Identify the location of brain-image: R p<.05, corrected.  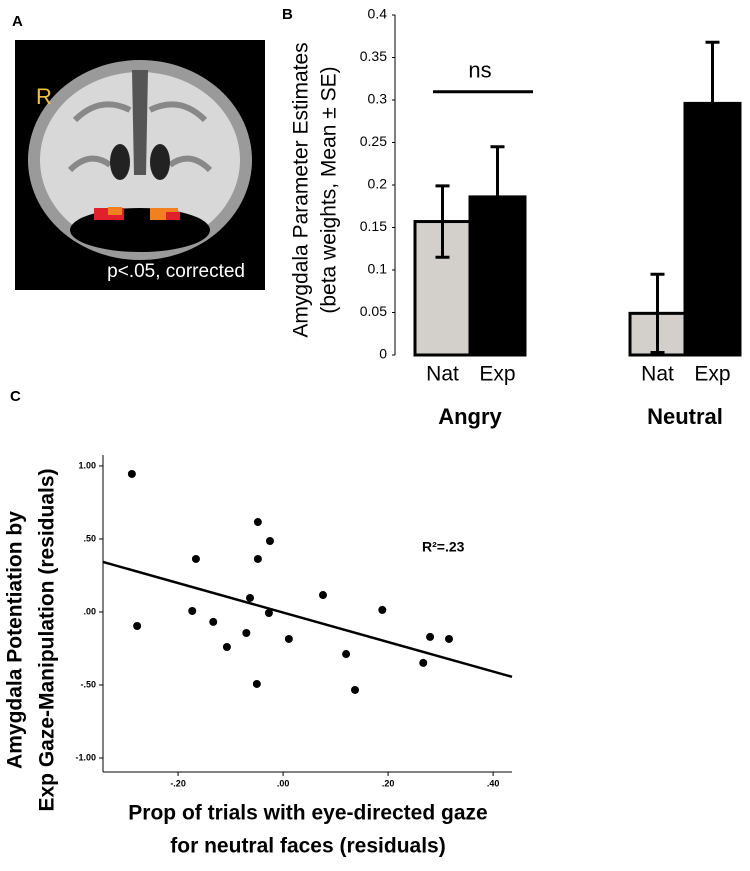
(140, 165).